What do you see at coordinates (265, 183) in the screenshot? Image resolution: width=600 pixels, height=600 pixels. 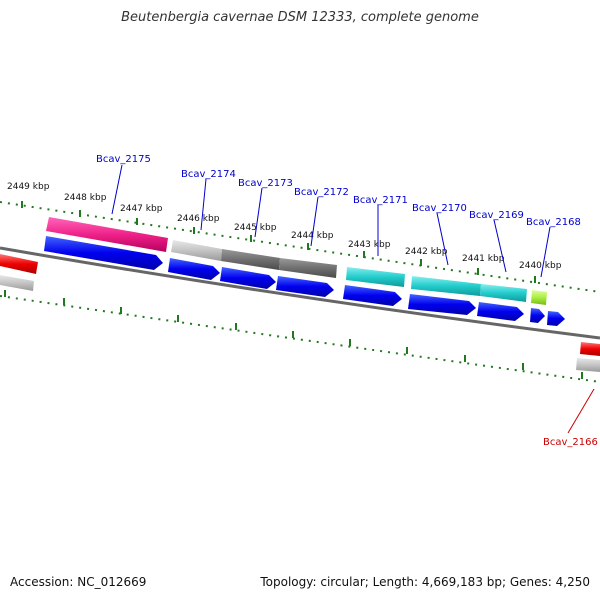 I see `gene-label-bcav-2173: Bcav_2173` at bounding box center [265, 183].